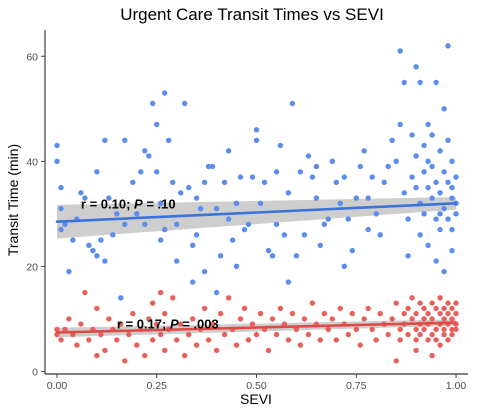 Image resolution: width=478 pixels, height=414 pixels. I want to click on y-tick-label: 60, so click(32, 57).